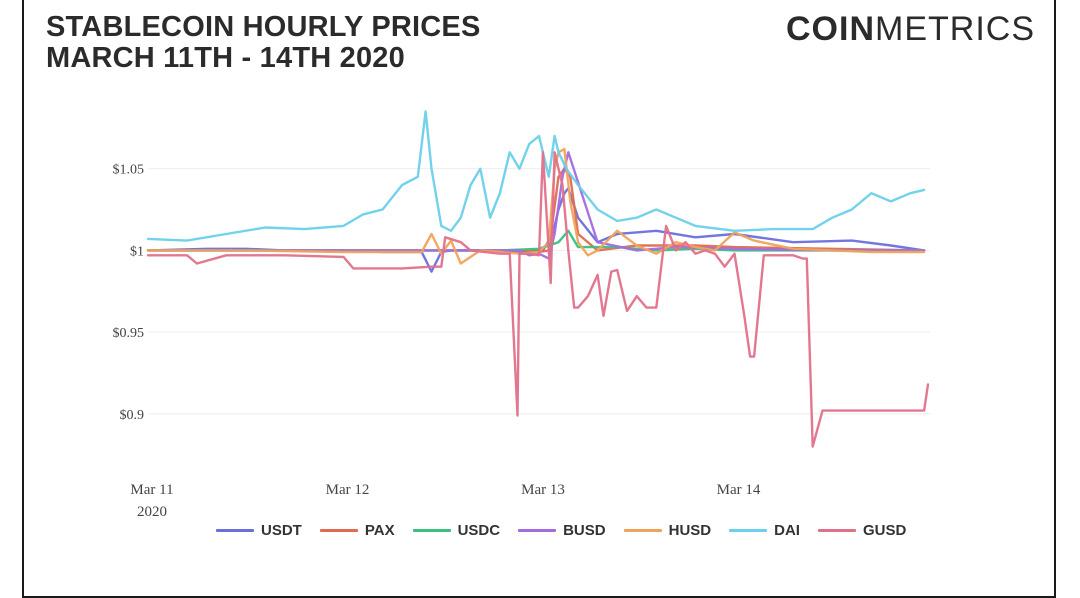 The image size is (1080, 598). What do you see at coordinates (263, 27) in the screenshot?
I see `title-line-1: STABLECOIN HOURLY PRICES` at bounding box center [263, 27].